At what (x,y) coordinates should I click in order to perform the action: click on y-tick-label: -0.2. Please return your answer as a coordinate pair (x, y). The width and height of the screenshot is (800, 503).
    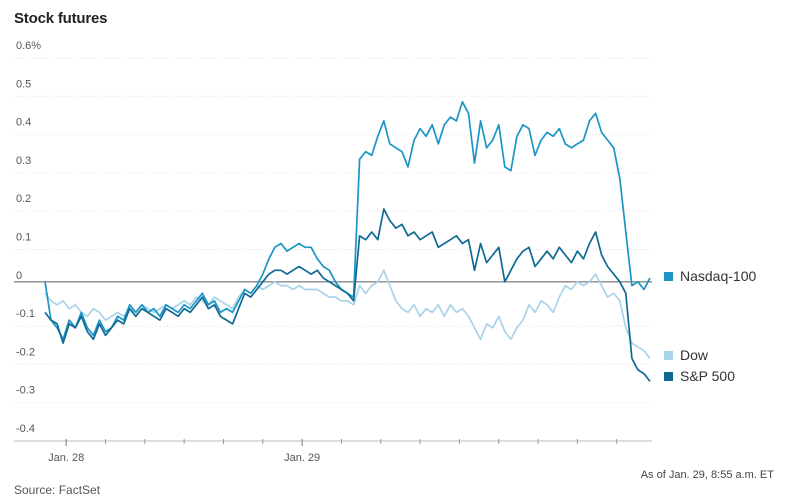
    Looking at the image, I should click on (25, 352).